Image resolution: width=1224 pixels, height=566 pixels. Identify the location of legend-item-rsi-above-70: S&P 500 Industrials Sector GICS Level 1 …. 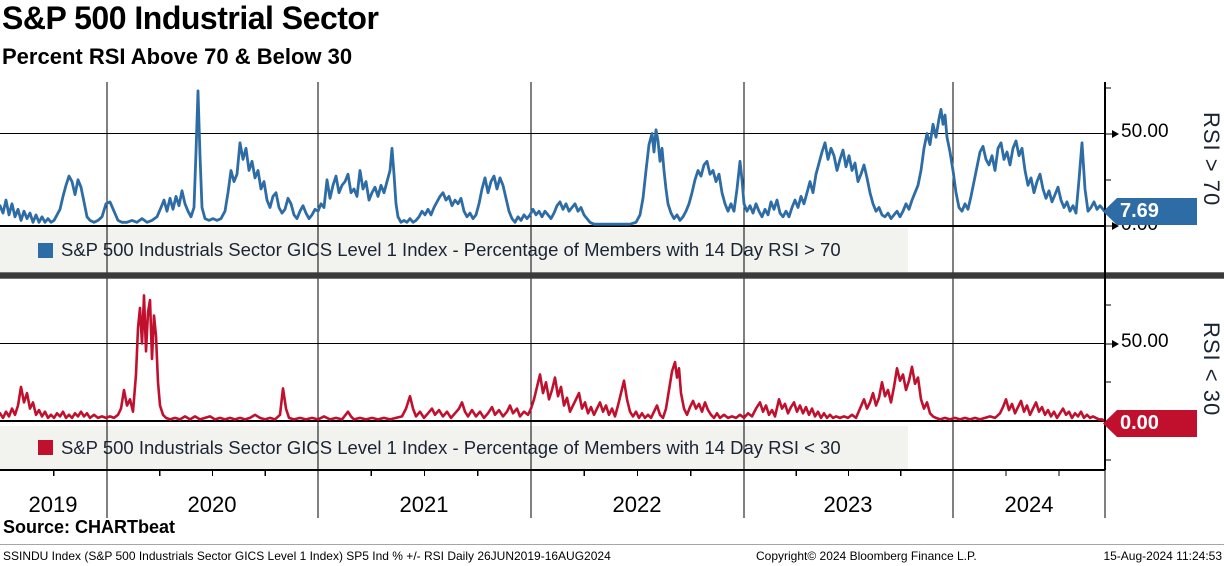
(488, 250).